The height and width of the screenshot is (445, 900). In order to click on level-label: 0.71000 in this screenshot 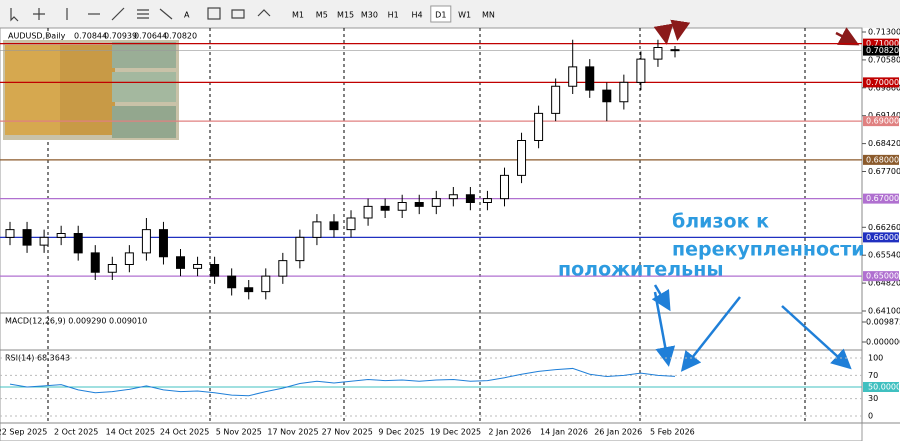, I will do `click(882, 43)`.